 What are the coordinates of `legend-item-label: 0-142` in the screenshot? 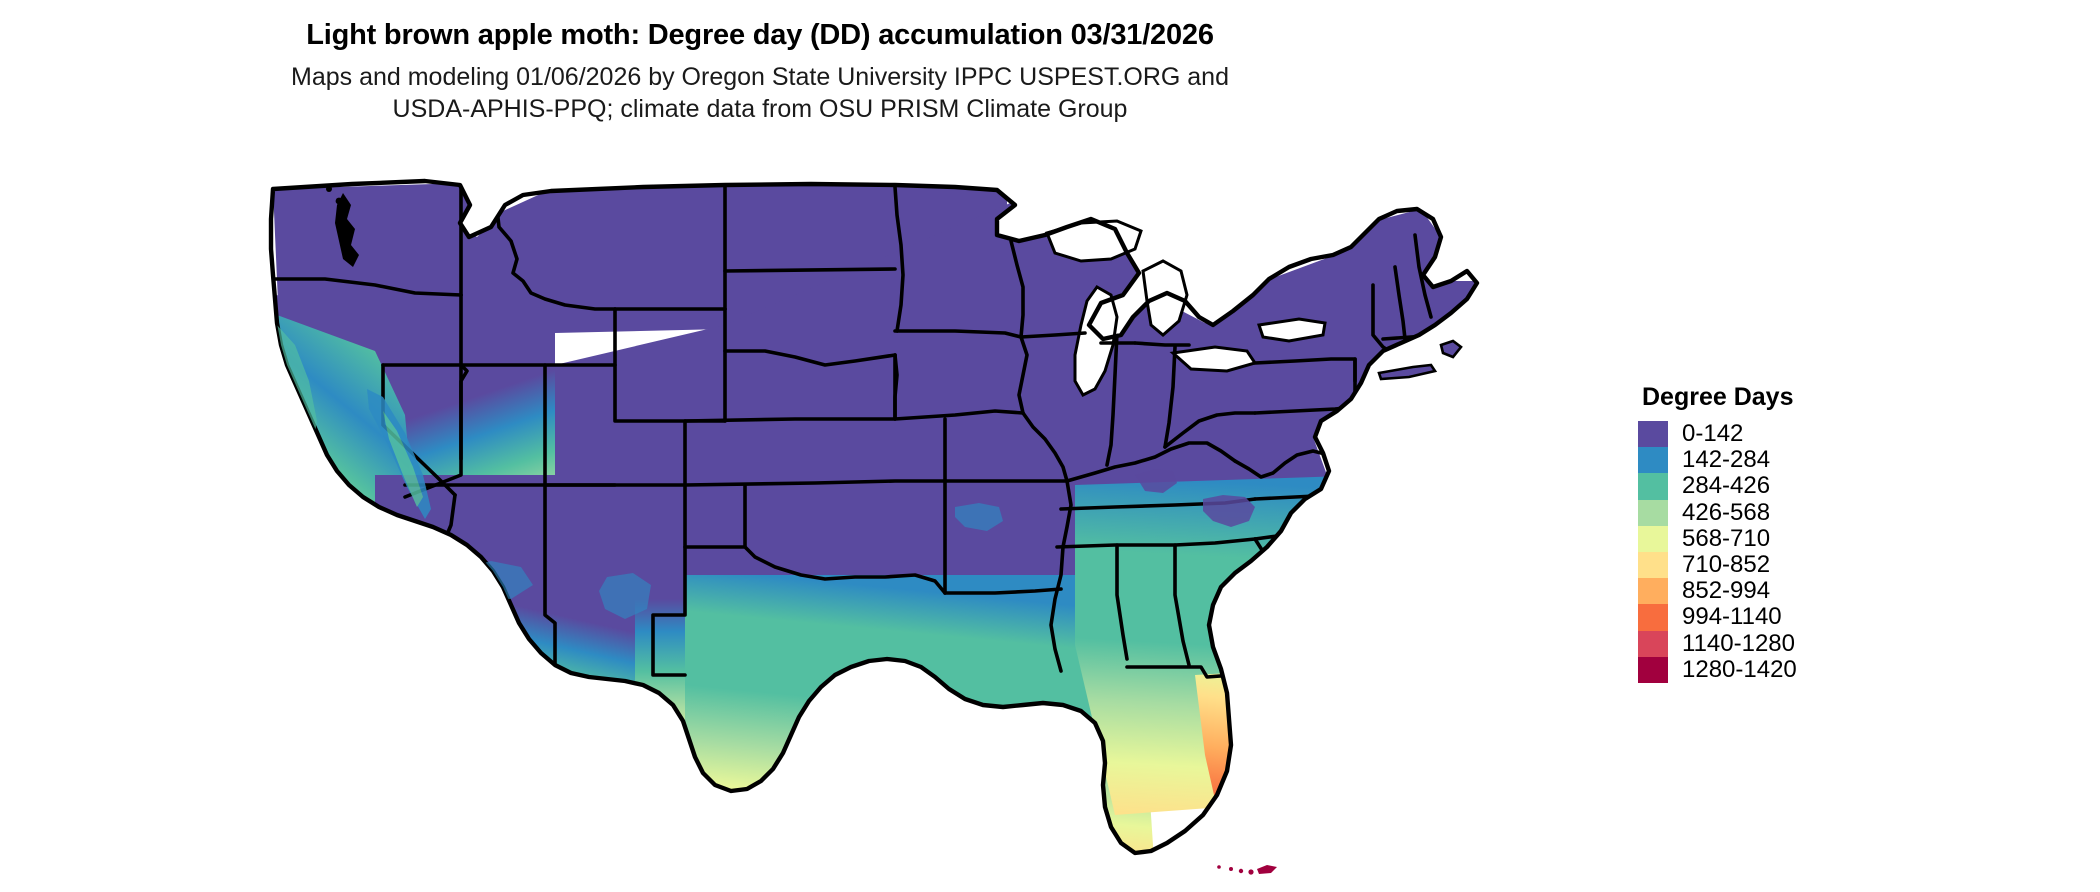 It's located at (1713, 434).